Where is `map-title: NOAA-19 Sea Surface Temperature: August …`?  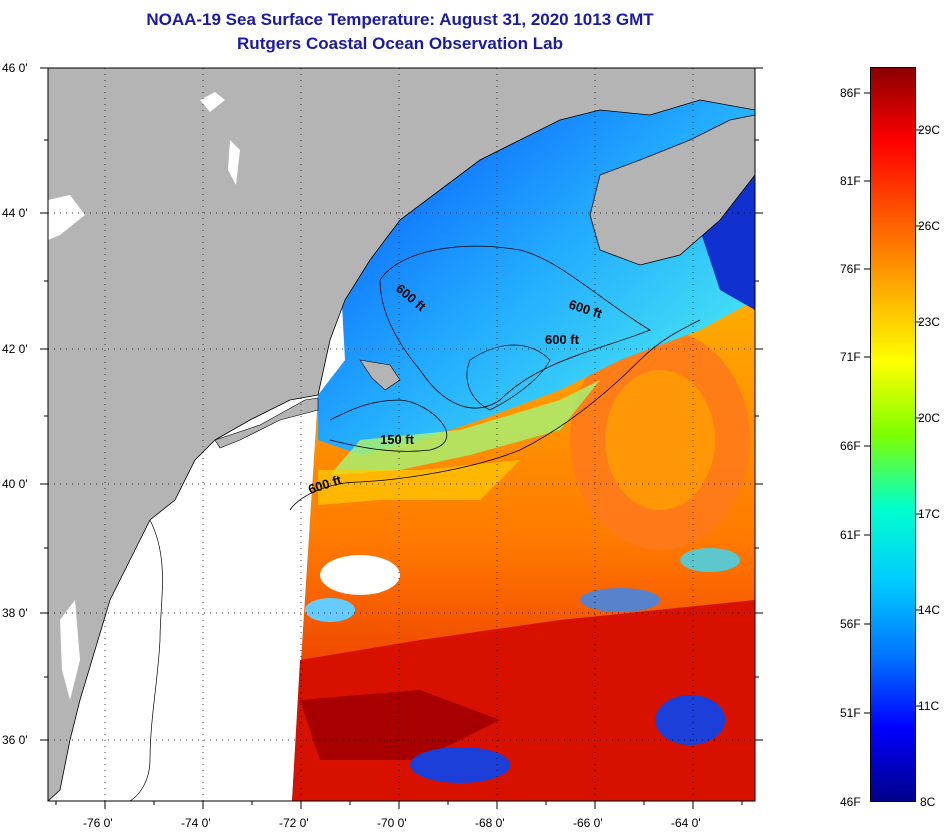 map-title: NOAA-19 Sea Surface Temperature: August … is located at coordinates (400, 19).